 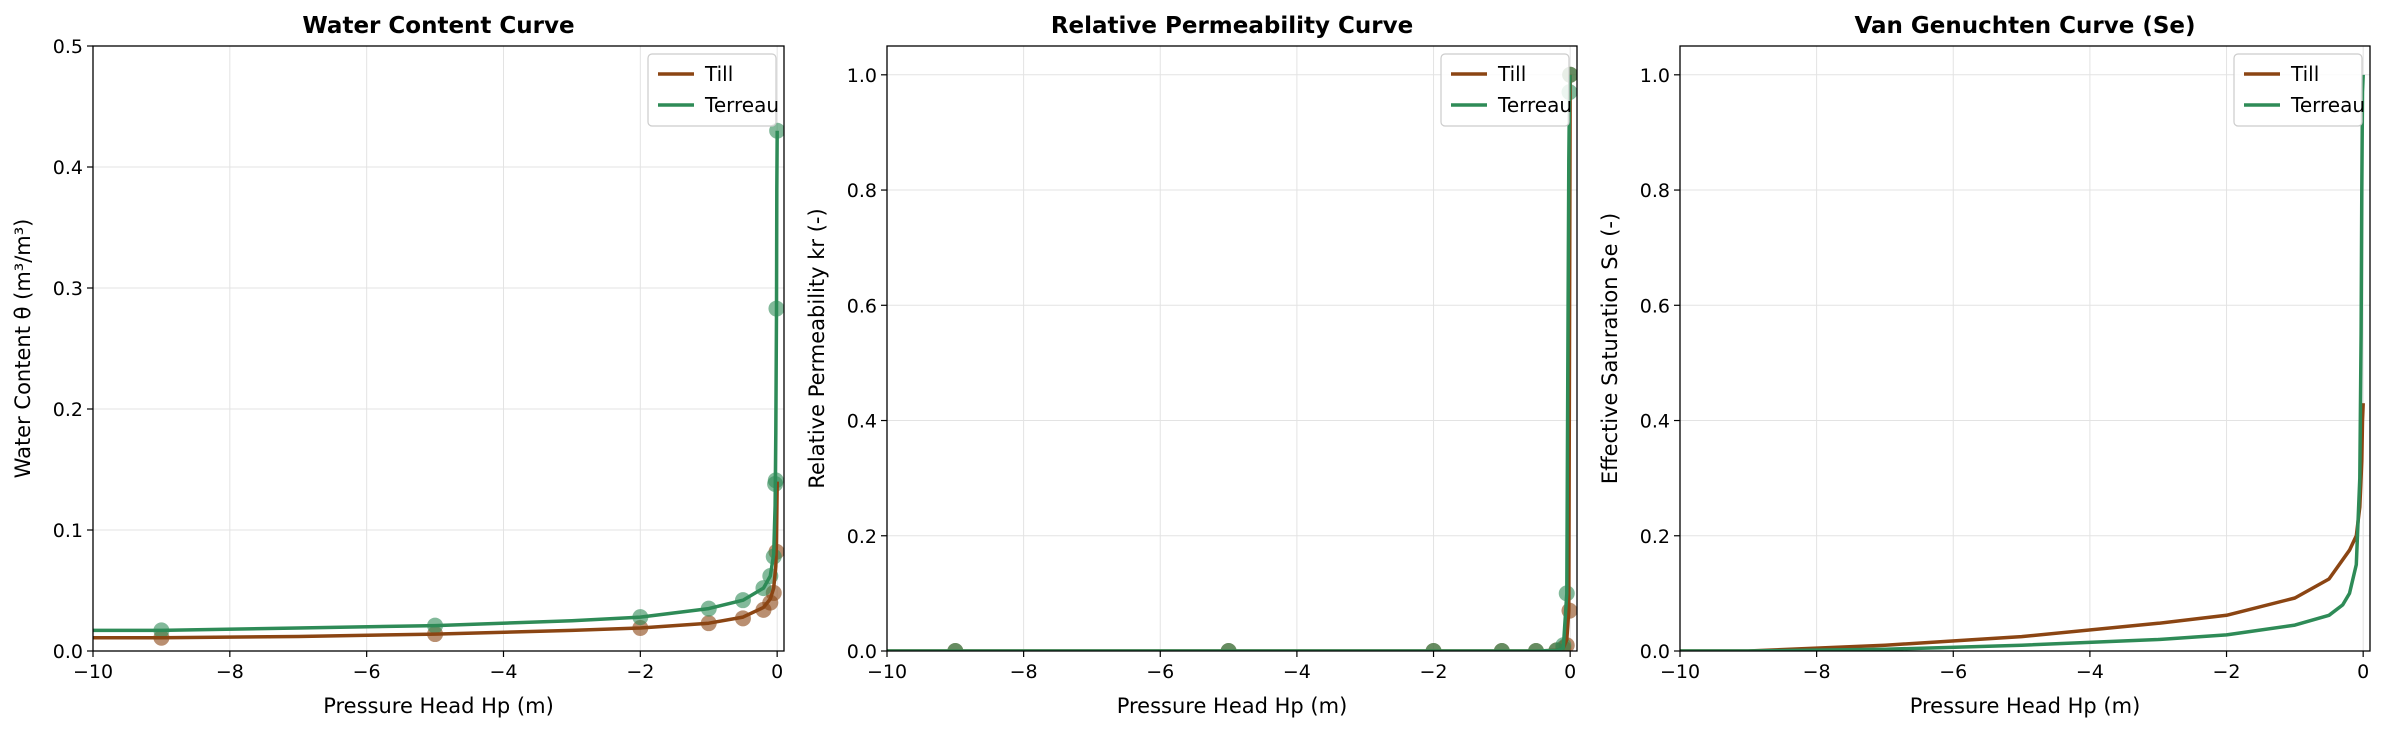 What do you see at coordinates (23, 349) in the screenshot?
I see `y-axis-label: Water Content θ (m³/m³)` at bounding box center [23, 349].